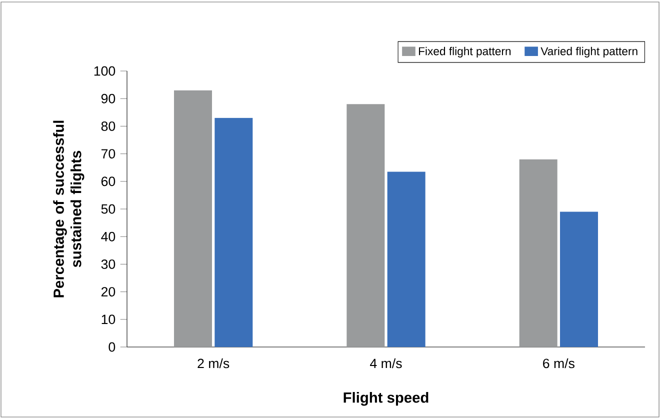  What do you see at coordinates (464, 52) in the screenshot?
I see `legend-label: Fixed flight pattern` at bounding box center [464, 52].